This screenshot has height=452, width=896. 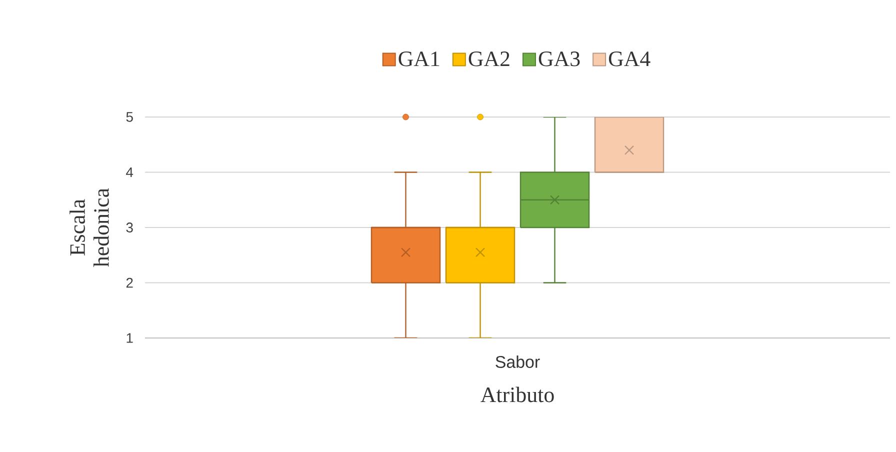 What do you see at coordinates (129, 338) in the screenshot?
I see `y-tick-label: 1` at bounding box center [129, 338].